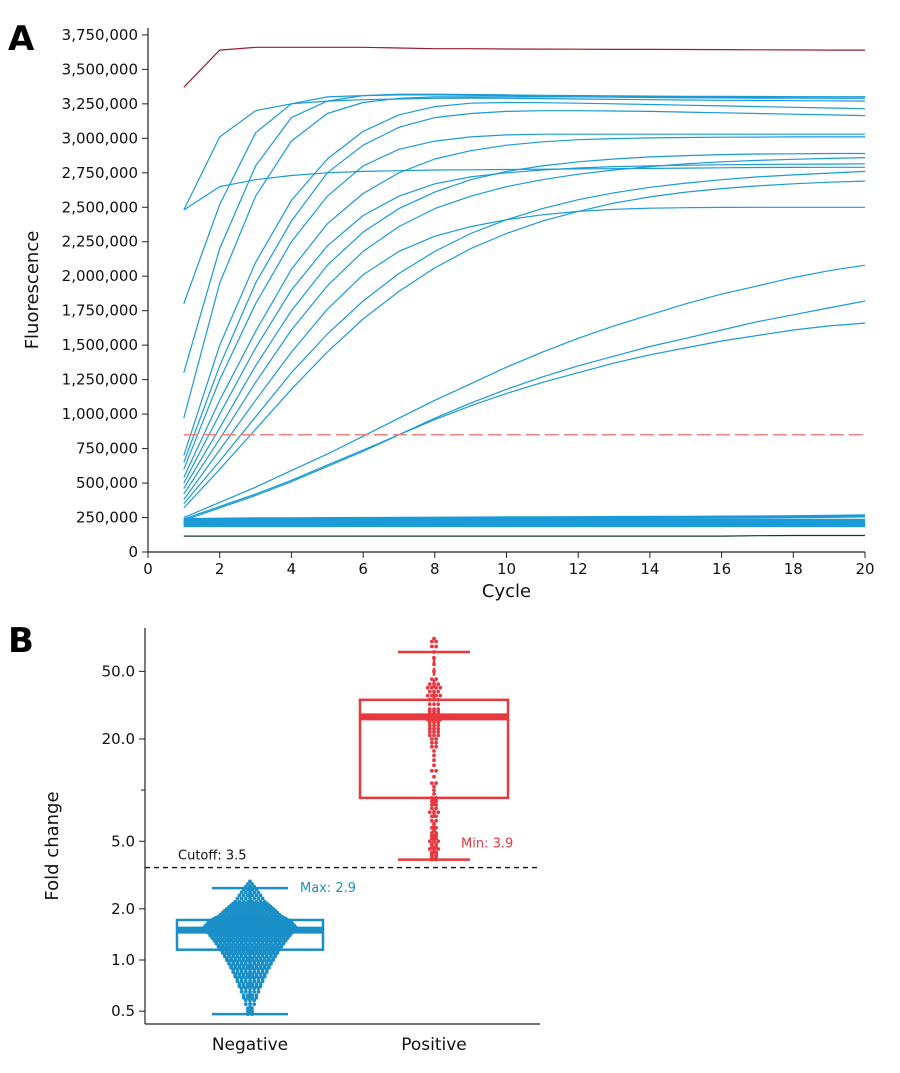  I want to click on panel-a-x-tick-label: 4, so click(292, 569).